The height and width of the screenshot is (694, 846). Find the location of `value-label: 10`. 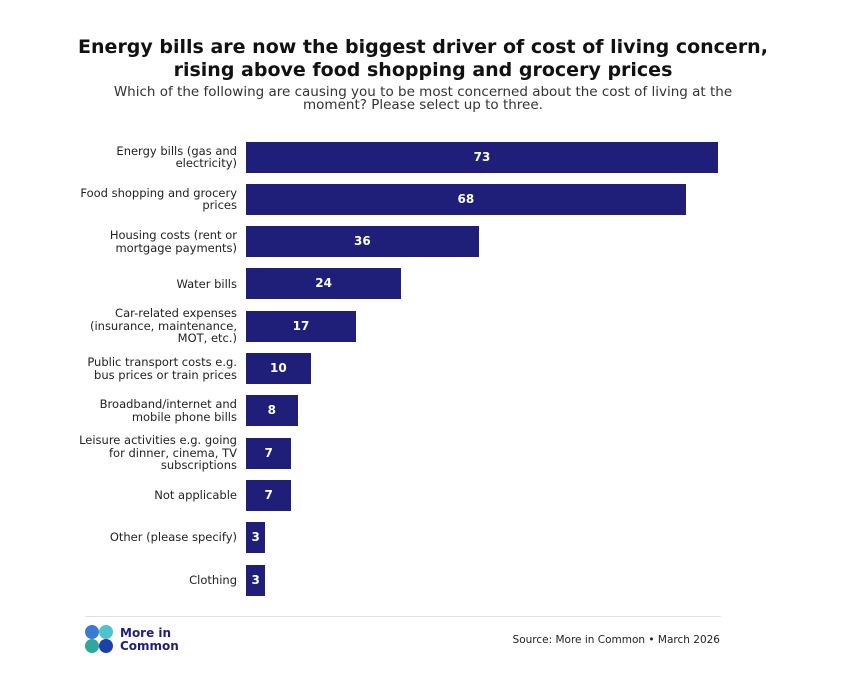

value-label: 10 is located at coordinates (278, 368).